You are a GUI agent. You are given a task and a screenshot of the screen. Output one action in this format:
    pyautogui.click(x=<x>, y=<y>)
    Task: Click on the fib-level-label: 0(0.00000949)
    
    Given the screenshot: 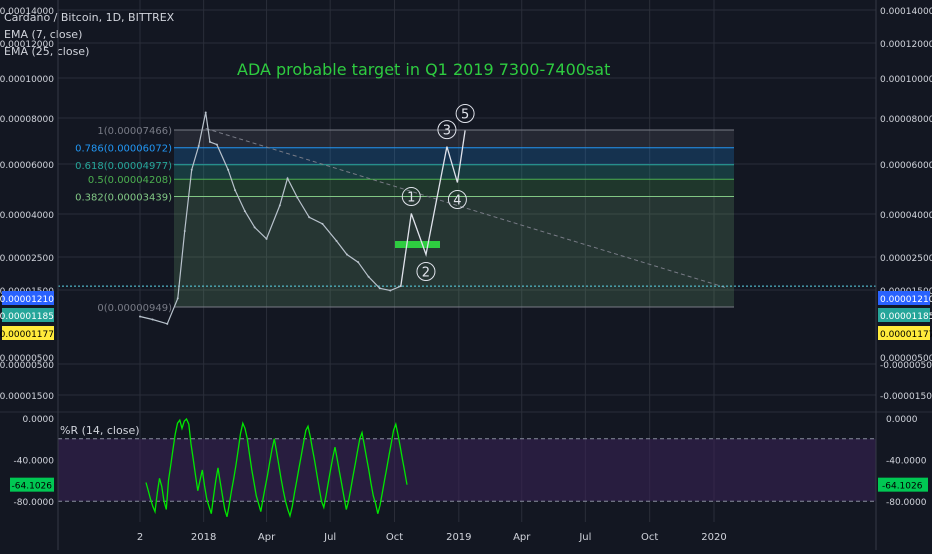 What is the action you would take?
    pyautogui.click(x=134, y=308)
    